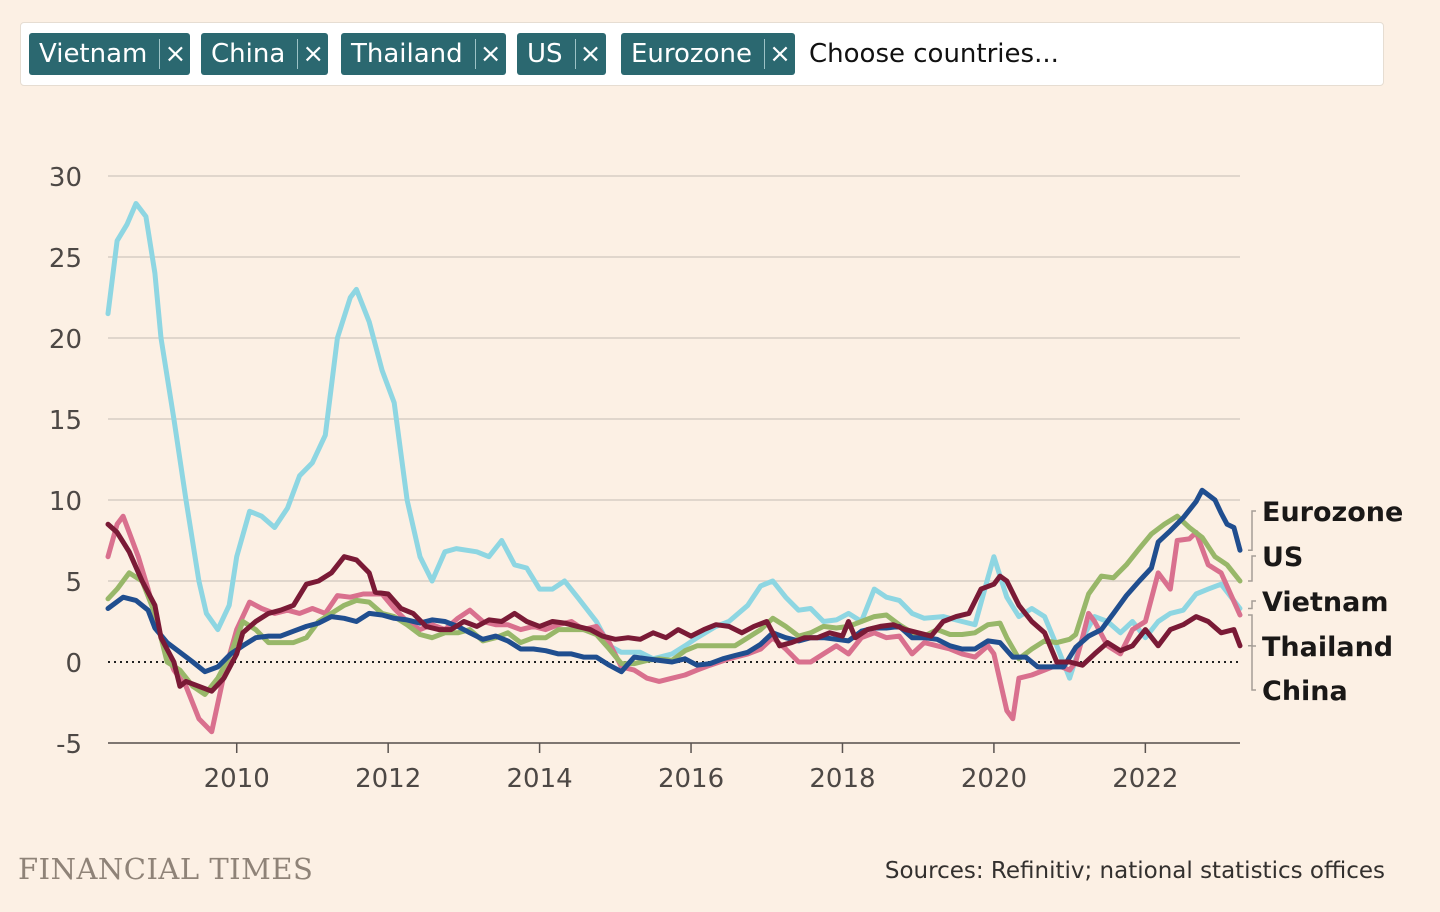  I want to click on brand-logo: FINANCIAL TIMES, so click(166, 869).